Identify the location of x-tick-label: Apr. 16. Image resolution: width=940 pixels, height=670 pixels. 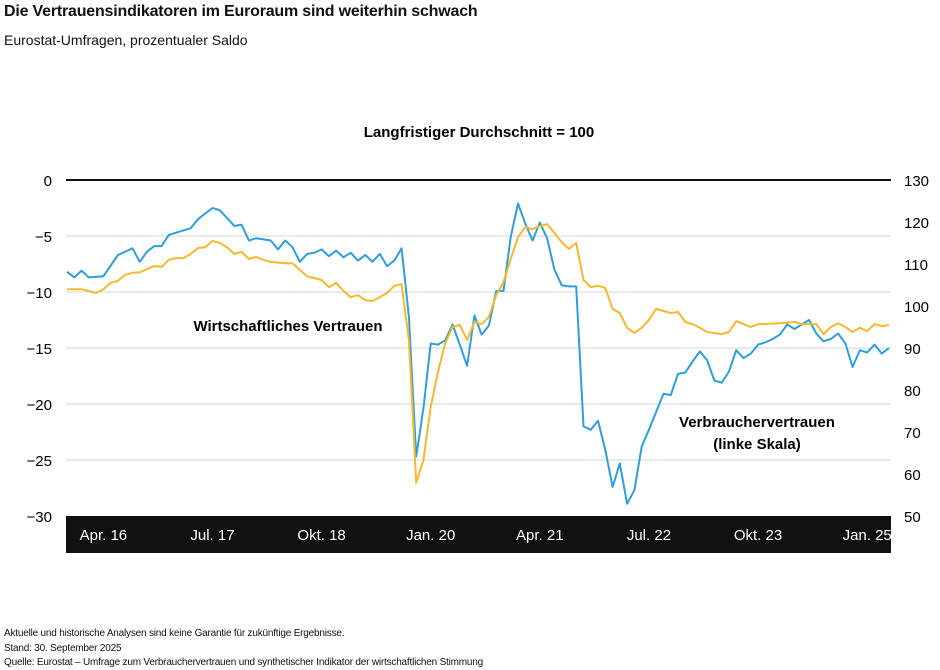
(104, 535).